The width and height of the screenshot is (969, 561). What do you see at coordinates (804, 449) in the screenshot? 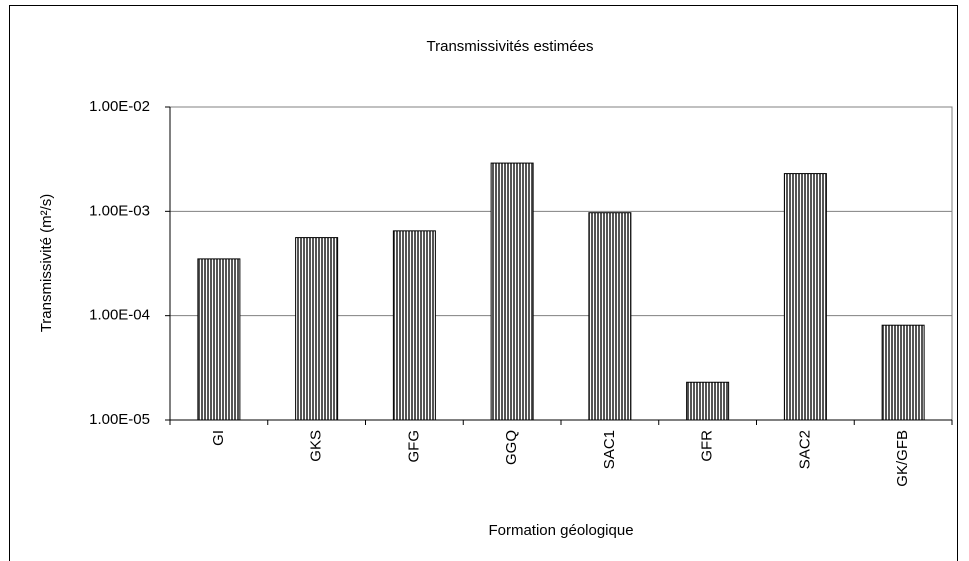
I see `x-tick-label: SAC2` at bounding box center [804, 449].